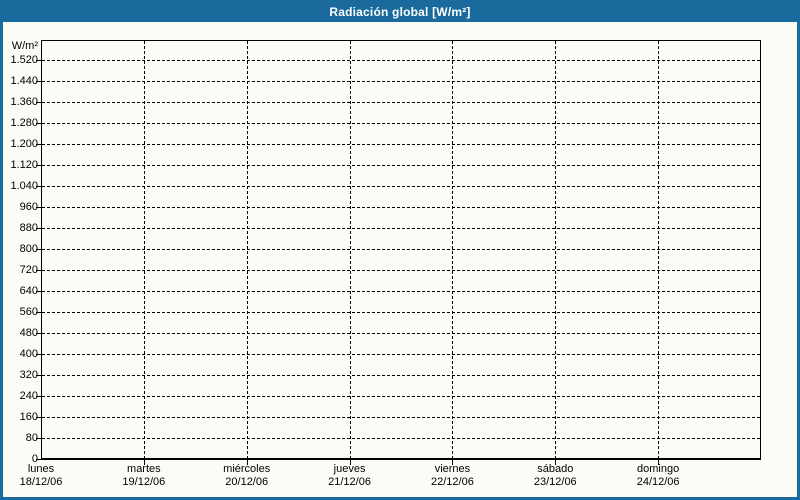  What do you see at coordinates (41, 482) in the screenshot?
I see `x-label-date: 18/12/06` at bounding box center [41, 482].